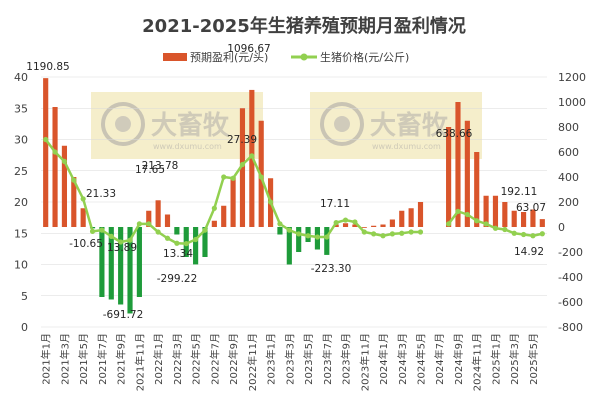  What do you see at coordinates (439, 359) in the screenshot?
I see `x-tick-label: 2024年7月` at bounding box center [439, 359].